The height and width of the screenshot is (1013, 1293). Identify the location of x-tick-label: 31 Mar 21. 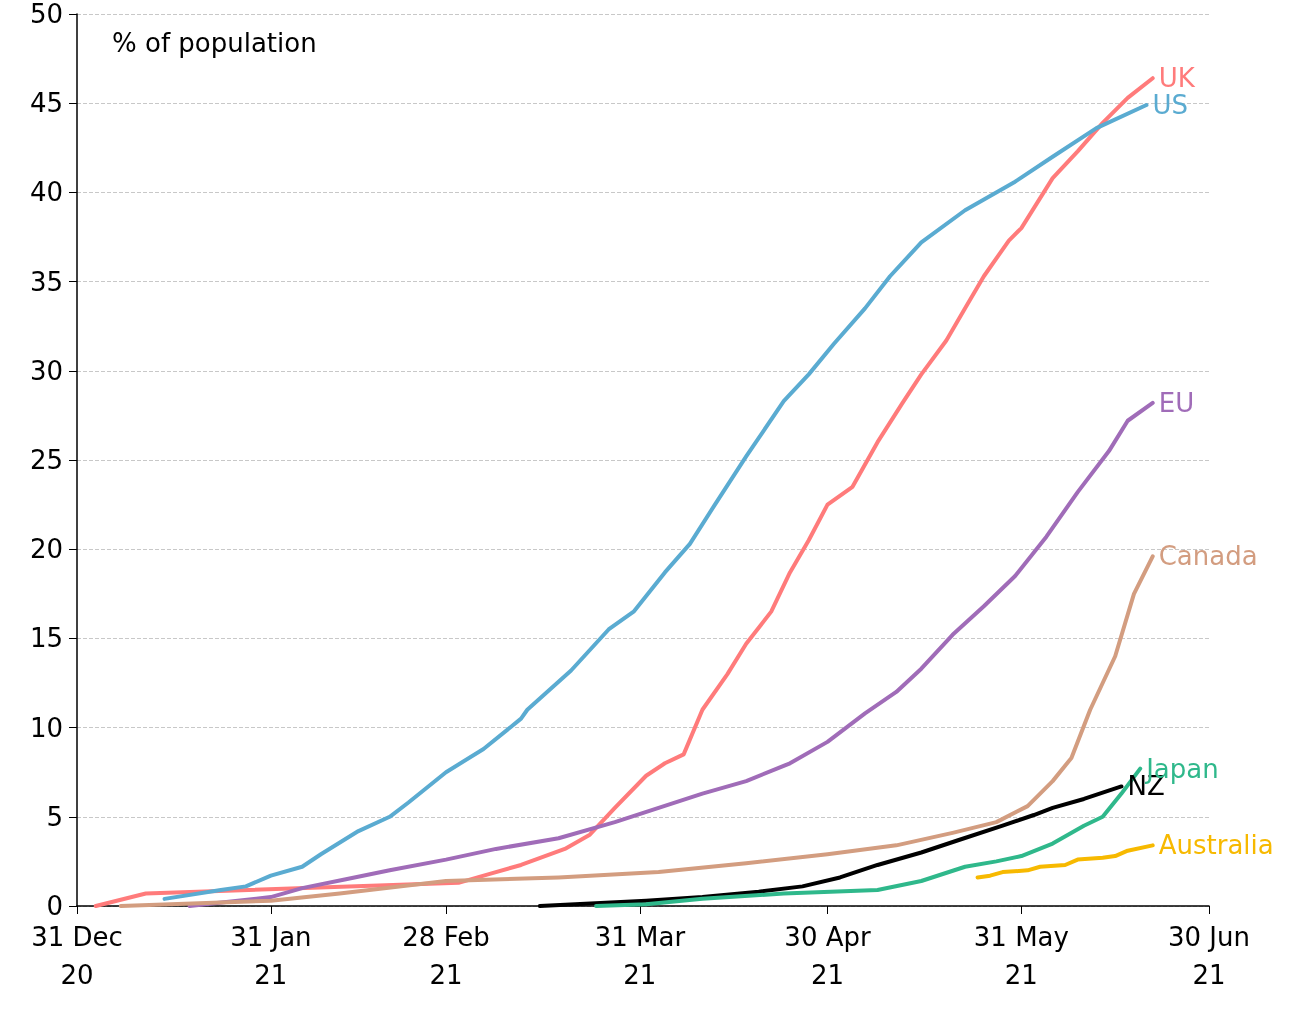
(640, 956).